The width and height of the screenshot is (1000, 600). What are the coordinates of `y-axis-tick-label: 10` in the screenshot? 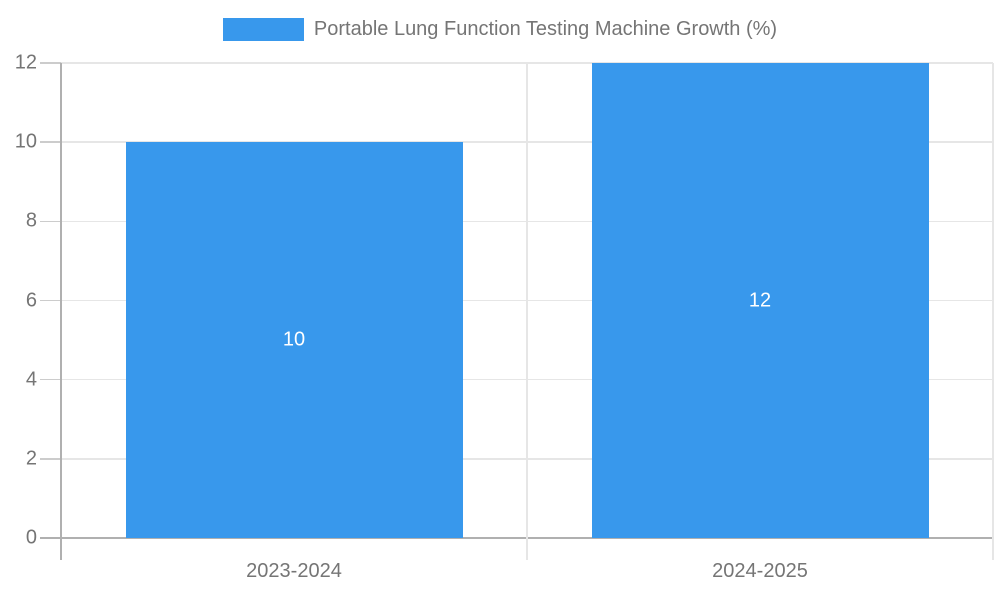 It's located at (25, 141).